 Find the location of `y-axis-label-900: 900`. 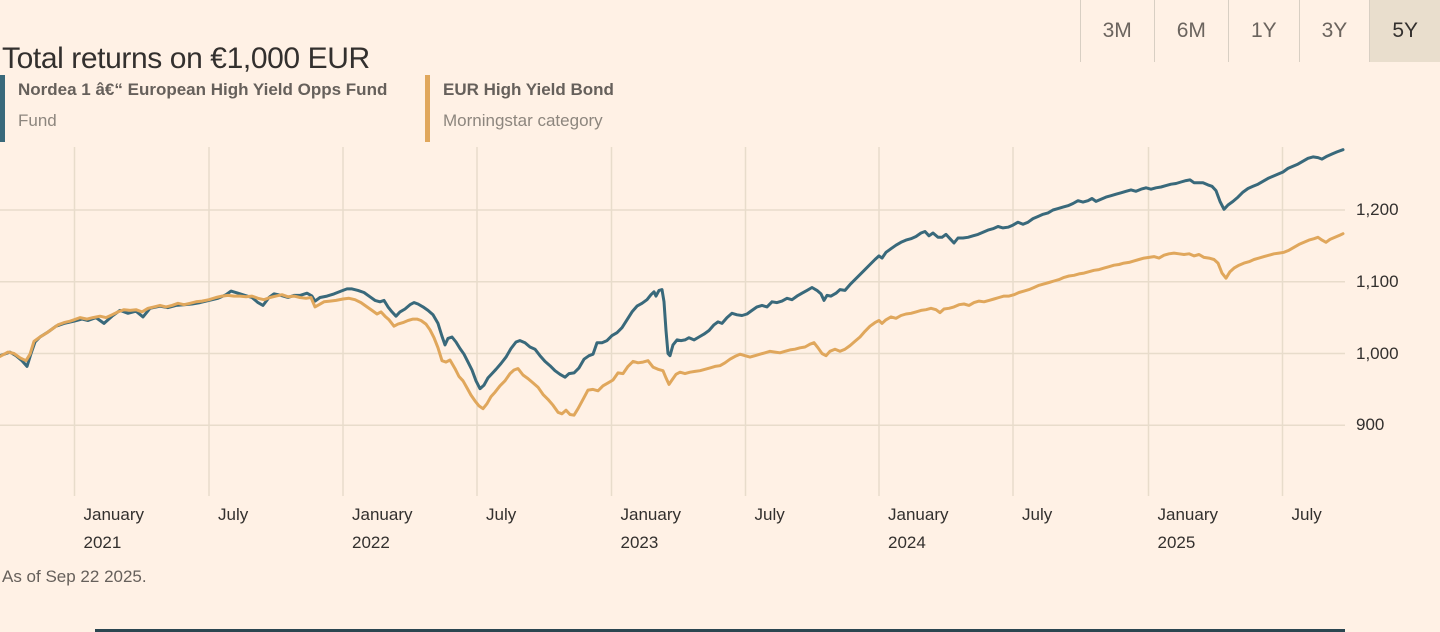

y-axis-label-900: 900 is located at coordinates (1370, 425).